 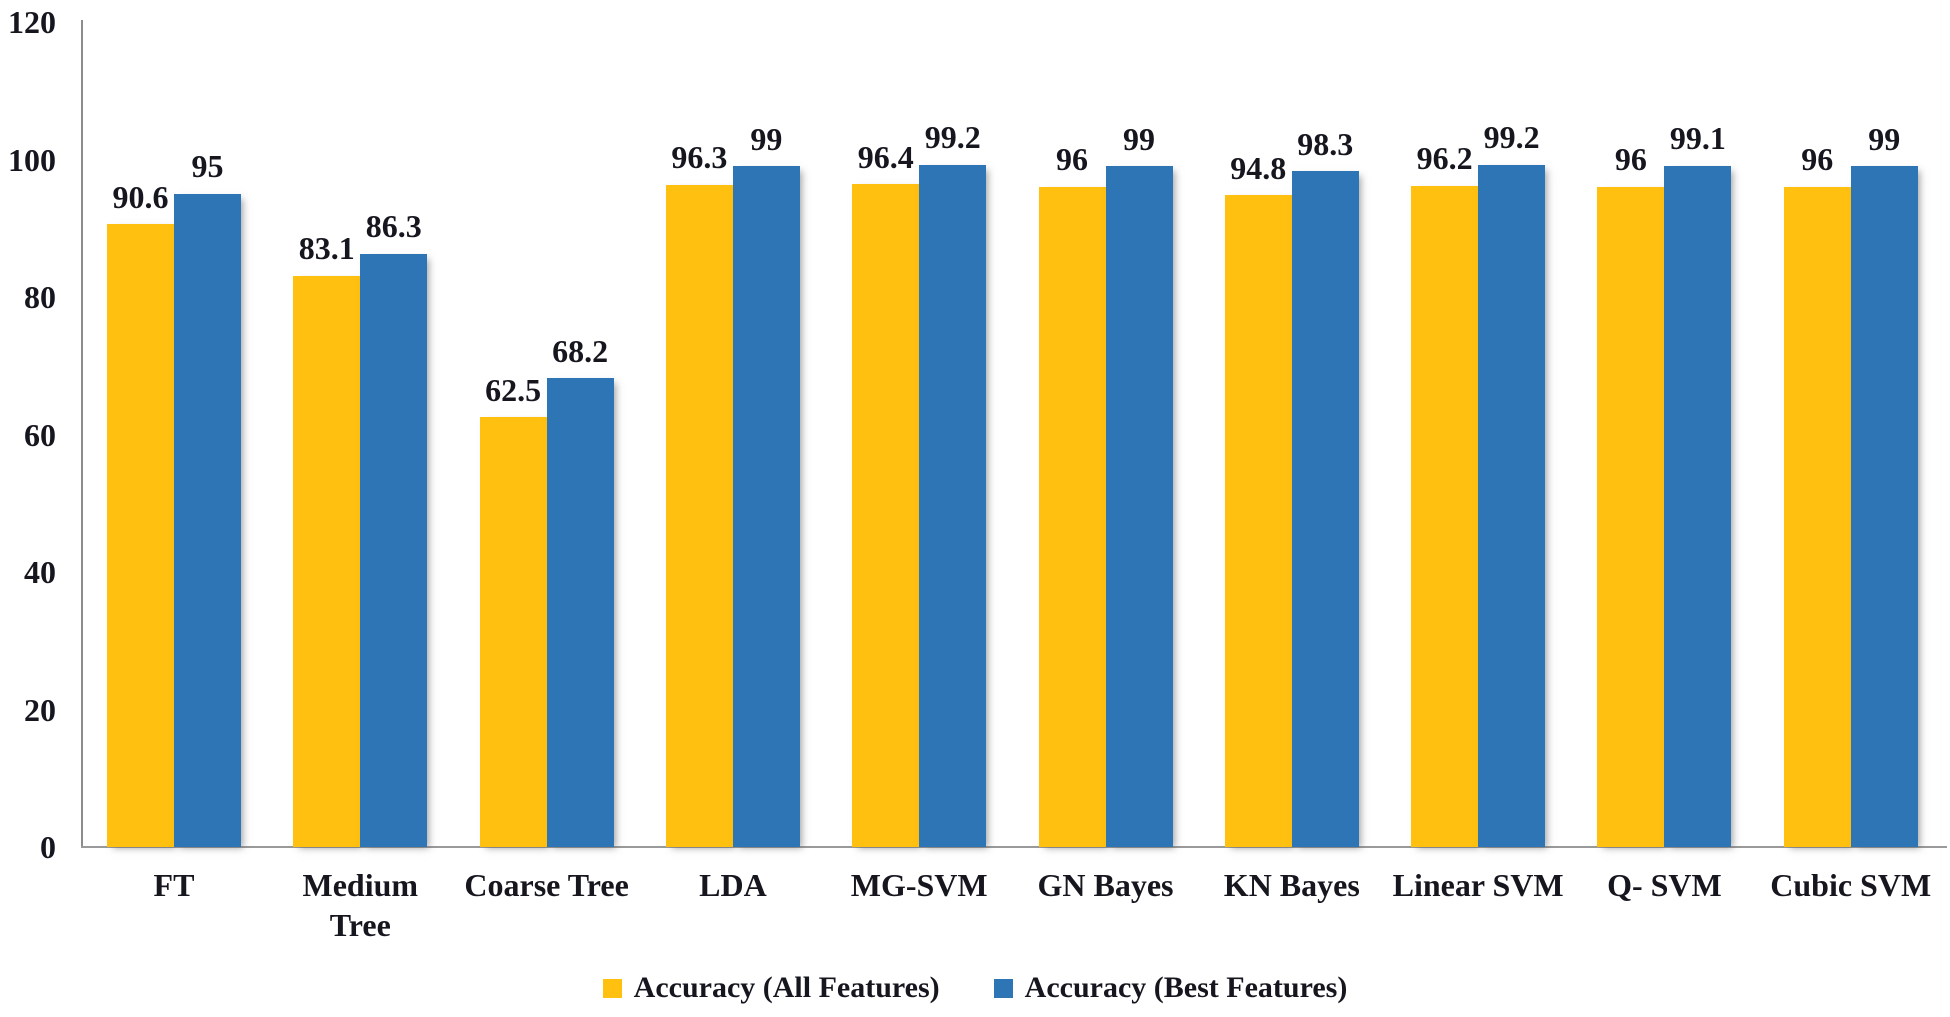 What do you see at coordinates (580, 350) in the screenshot?
I see `bar-value-label: 68.2` at bounding box center [580, 350].